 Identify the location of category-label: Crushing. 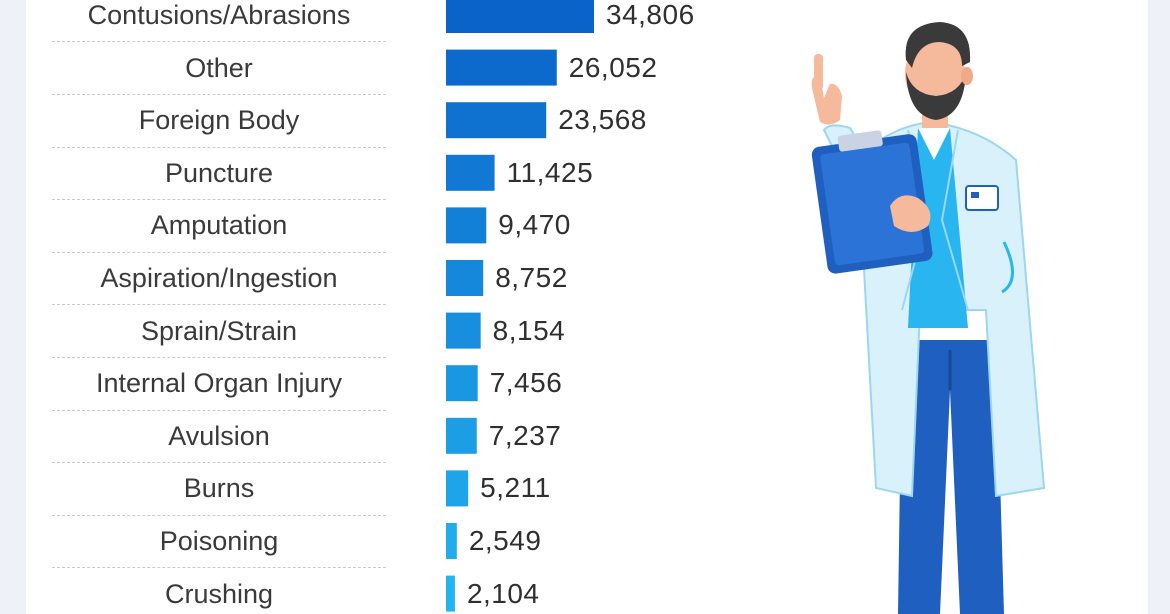
(219, 593).